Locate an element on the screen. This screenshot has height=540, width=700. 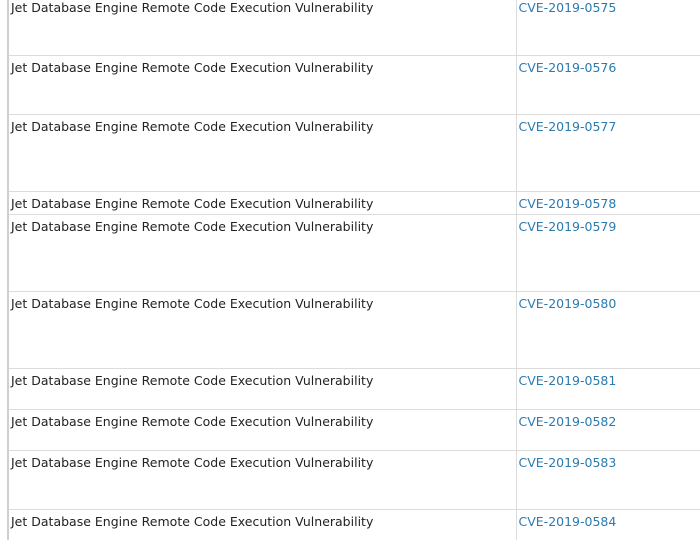
cve-link: CVE-2019-0580 is located at coordinates (567, 303).